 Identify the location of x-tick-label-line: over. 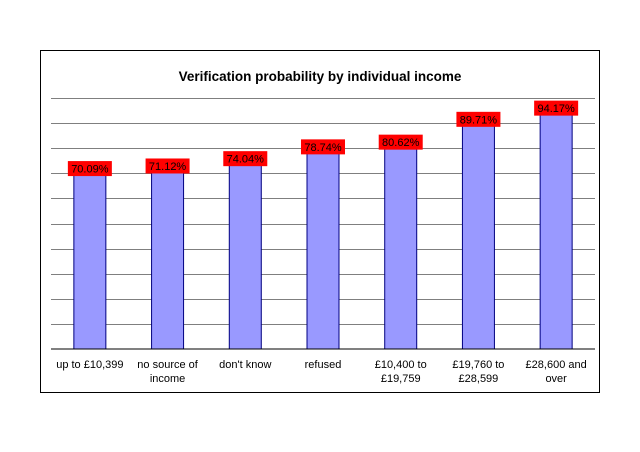
(556, 379).